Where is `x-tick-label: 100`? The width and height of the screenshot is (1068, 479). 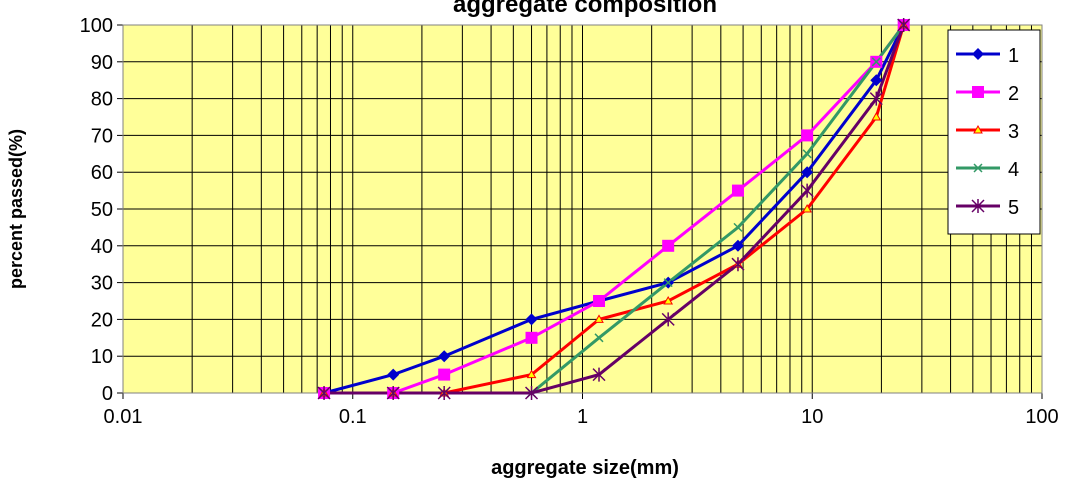 x-tick-label: 100 is located at coordinates (1041, 417).